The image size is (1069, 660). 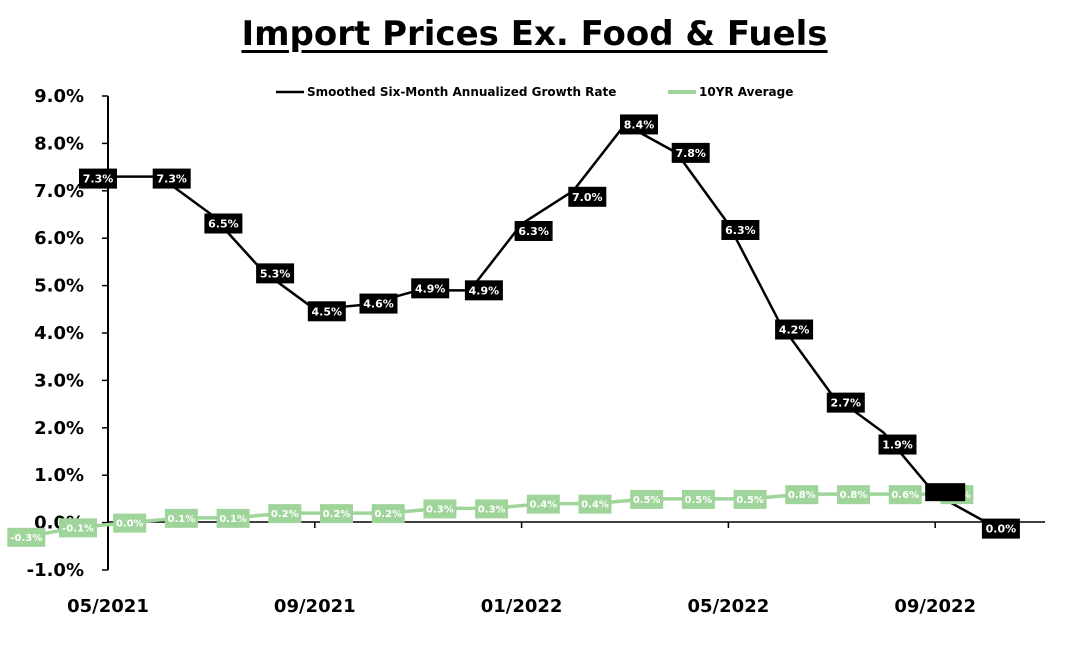 I want to click on svg-text: 7.8%, so click(x=690, y=153).